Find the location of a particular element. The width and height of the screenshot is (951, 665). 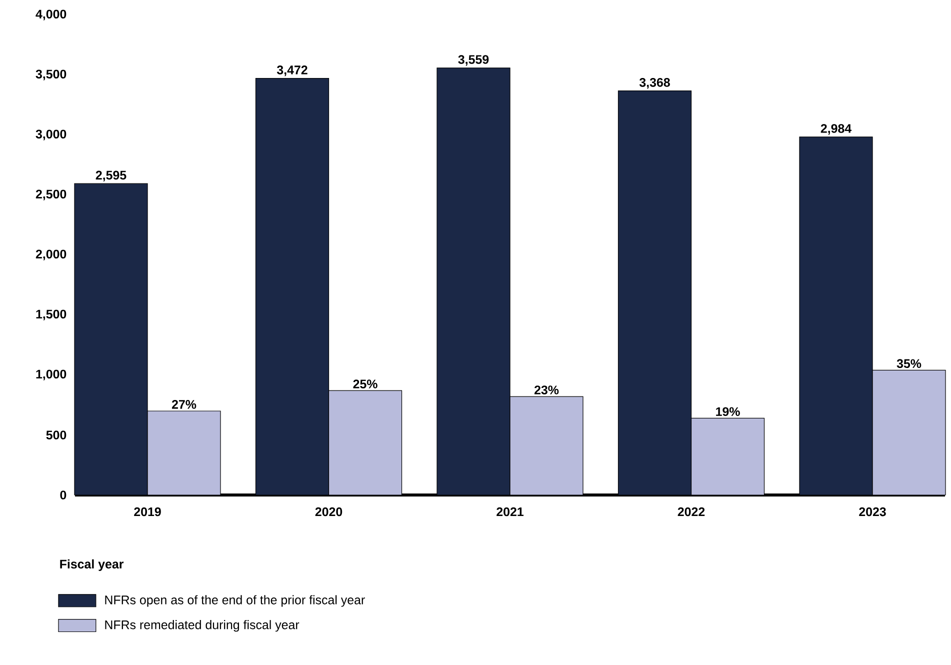

x-tick-label: 2022 is located at coordinates (691, 511).